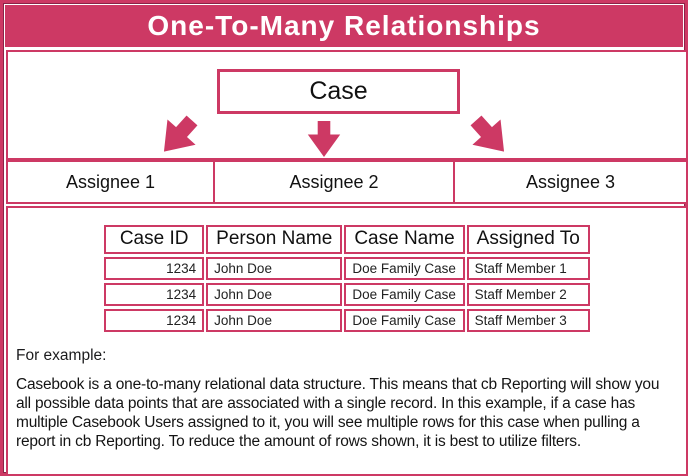  What do you see at coordinates (61, 355) in the screenshot?
I see `for-example-label: For example:` at bounding box center [61, 355].